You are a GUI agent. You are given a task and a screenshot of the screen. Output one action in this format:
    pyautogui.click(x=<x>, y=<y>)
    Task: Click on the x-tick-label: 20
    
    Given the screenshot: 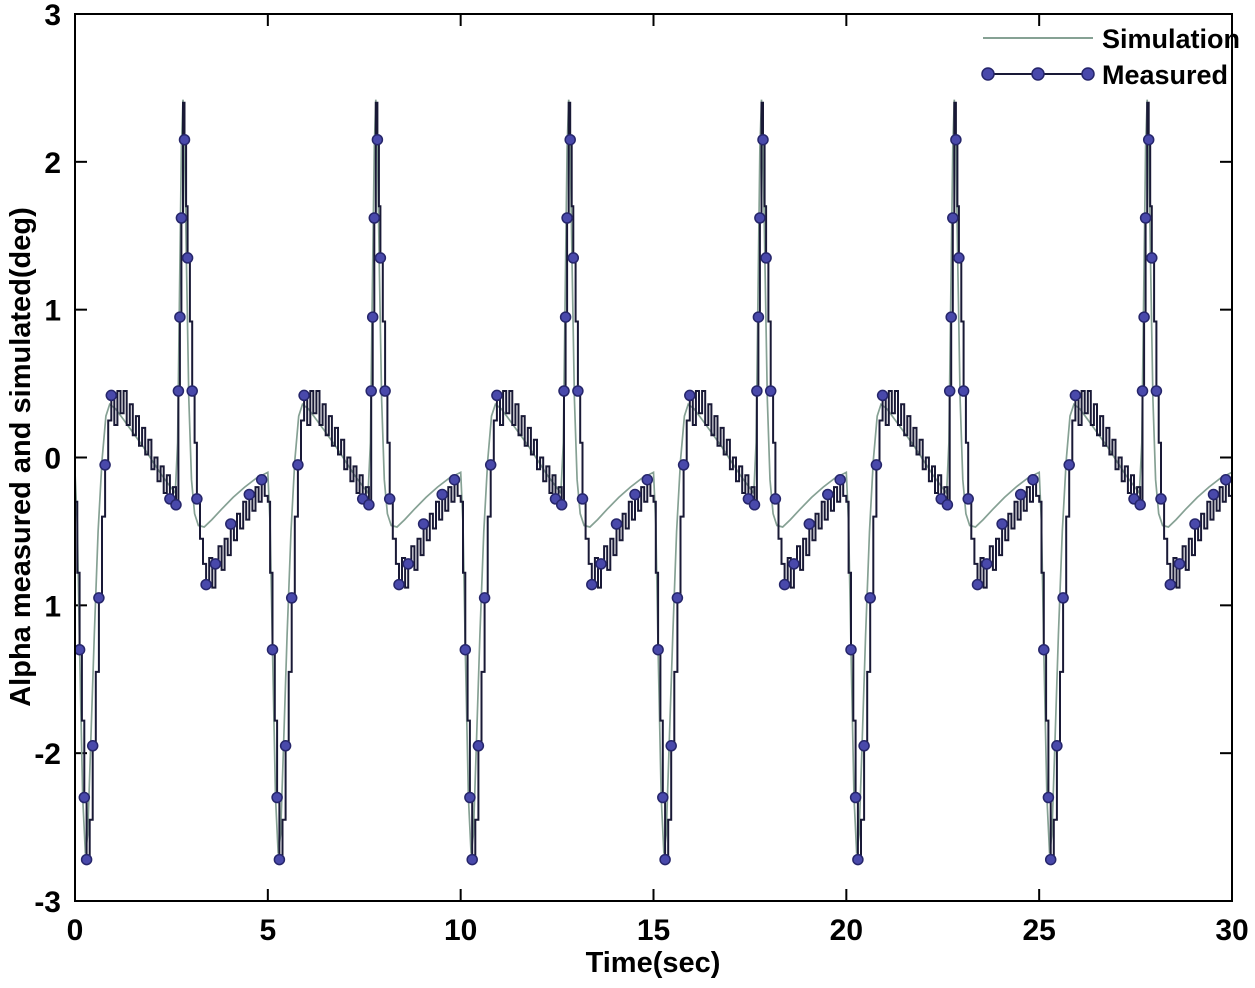 What is the action you would take?
    pyautogui.click(x=846, y=930)
    